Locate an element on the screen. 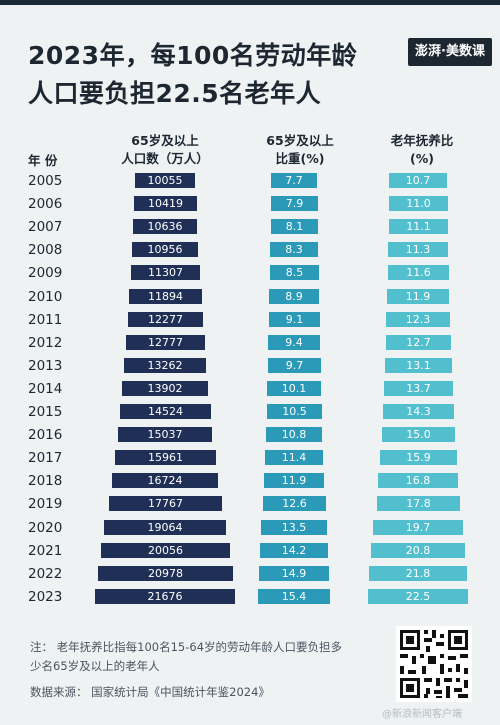  pop-bar: 19064 is located at coordinates (165, 527).